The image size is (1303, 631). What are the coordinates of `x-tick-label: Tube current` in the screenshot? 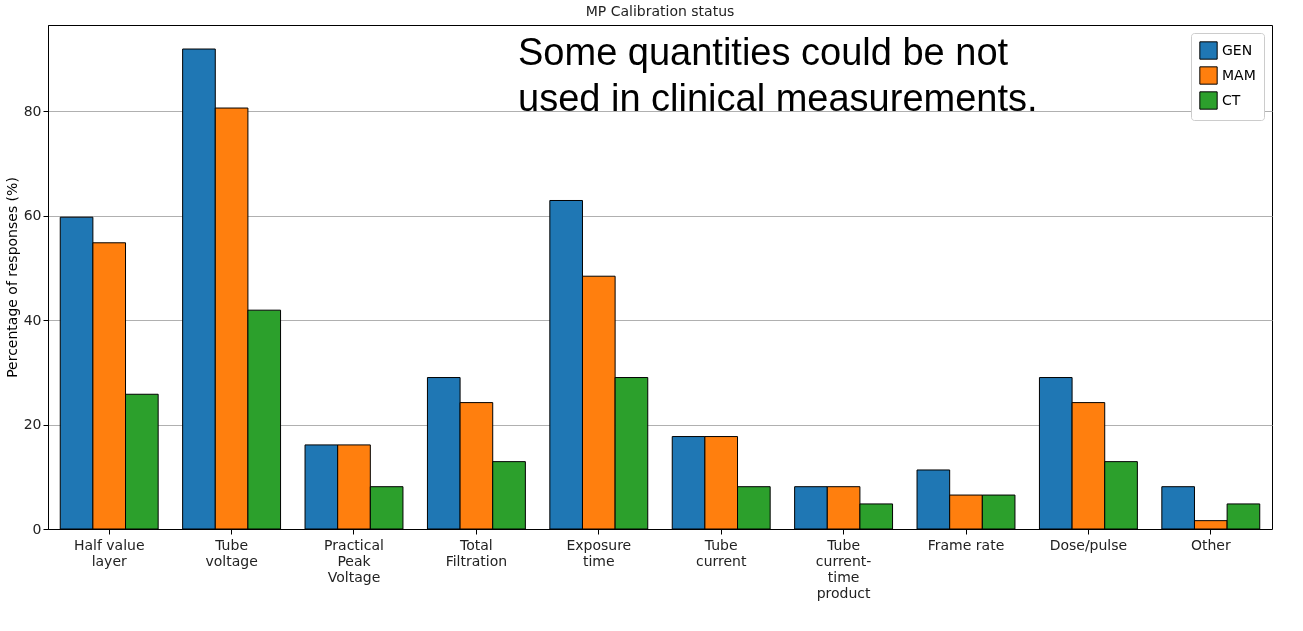 It's located at (721, 552).